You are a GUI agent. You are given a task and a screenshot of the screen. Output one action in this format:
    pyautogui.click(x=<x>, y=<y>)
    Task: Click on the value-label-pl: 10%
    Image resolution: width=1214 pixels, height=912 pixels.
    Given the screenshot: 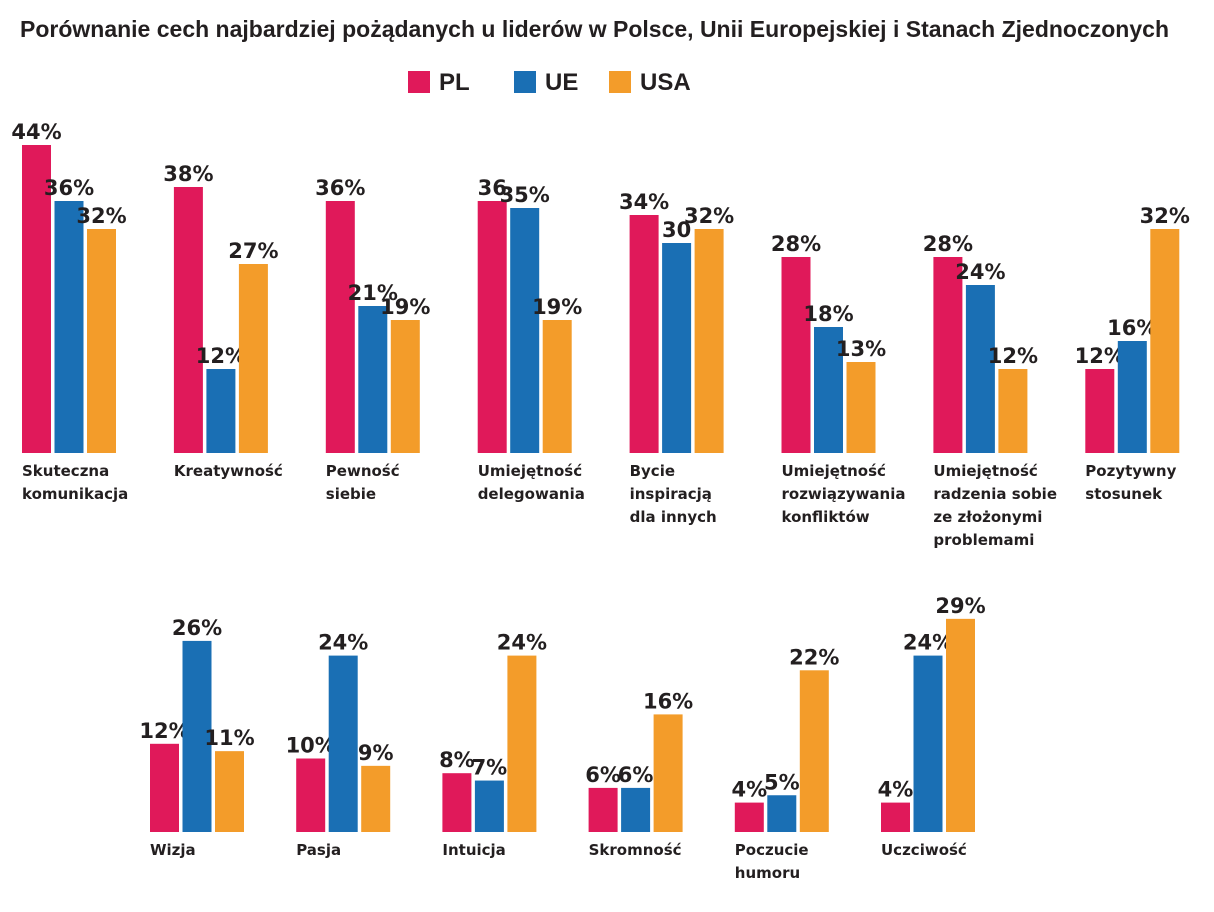 What is the action you would take?
    pyautogui.click(x=311, y=746)
    